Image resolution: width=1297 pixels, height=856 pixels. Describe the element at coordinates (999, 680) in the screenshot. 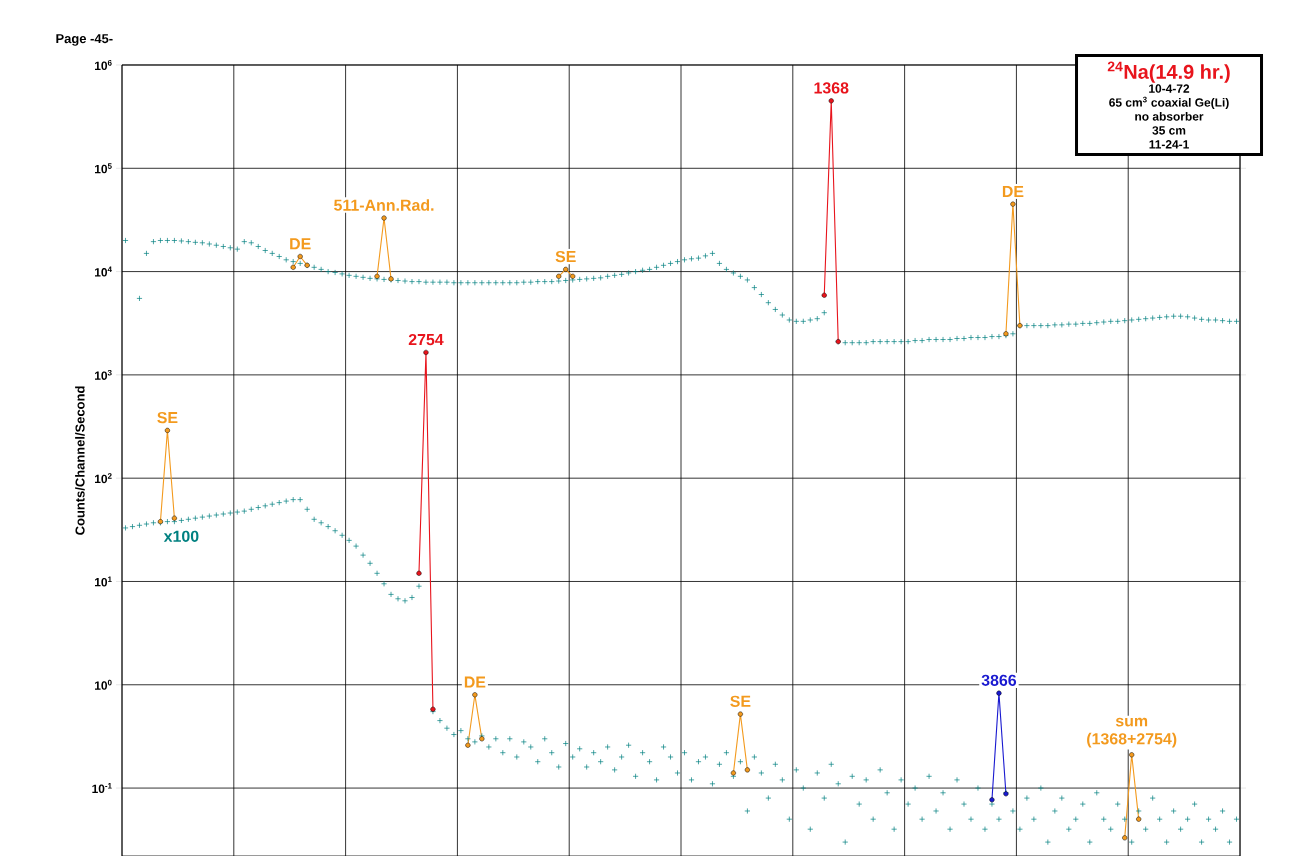

I see `annotation: 3866` at that location.